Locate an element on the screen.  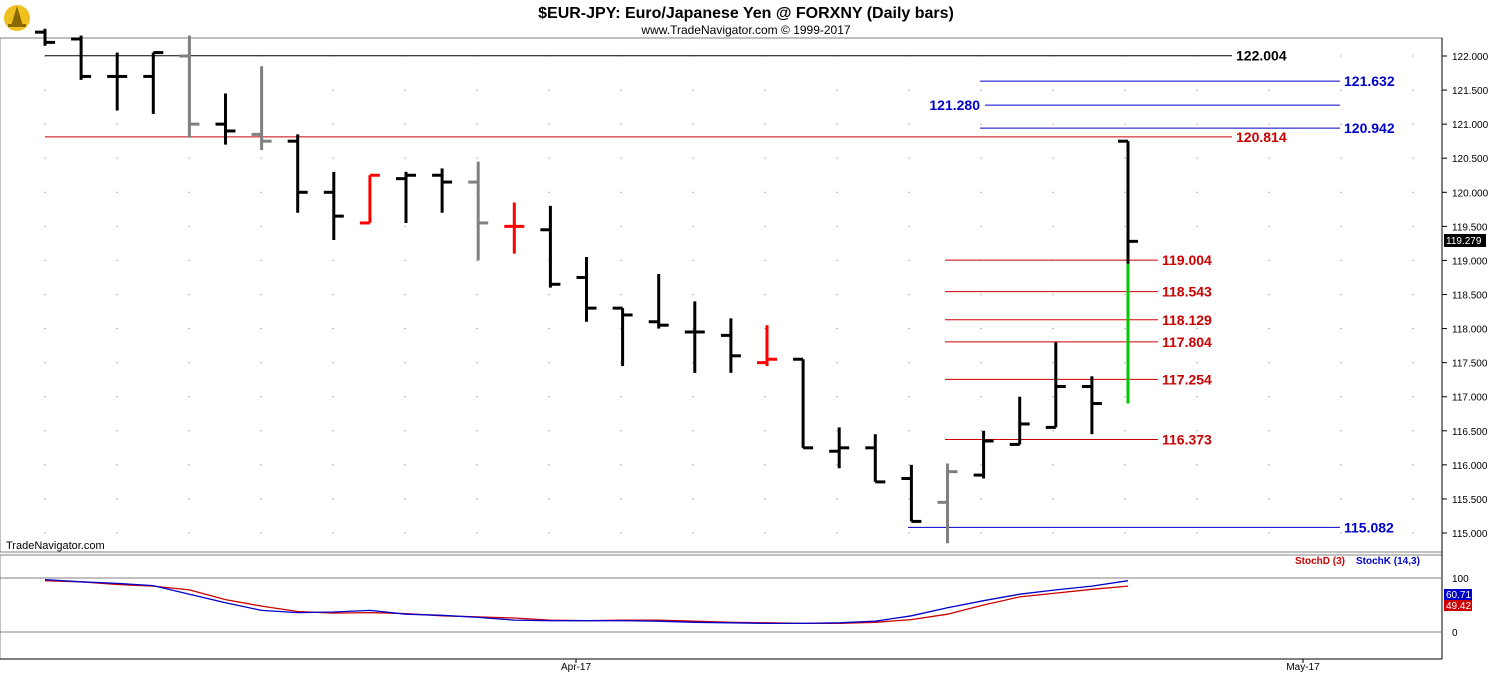
stochk-line is located at coordinates (586, 601).